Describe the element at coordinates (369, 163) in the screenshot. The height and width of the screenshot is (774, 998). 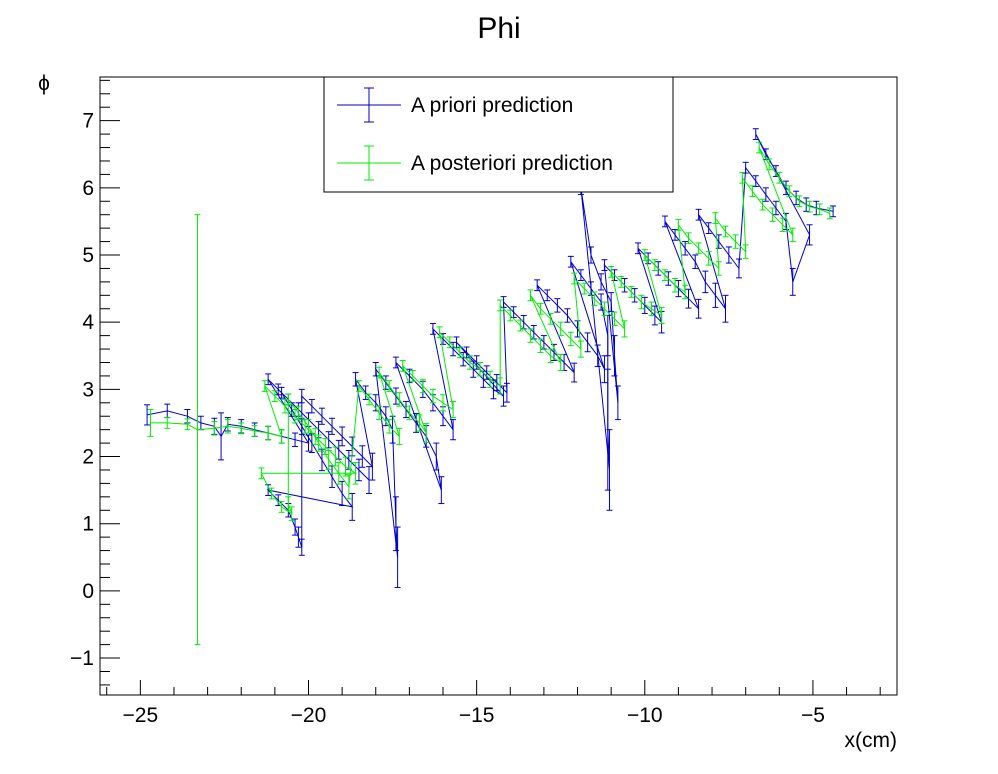
I see `legend-marker-a-posteriori` at that location.